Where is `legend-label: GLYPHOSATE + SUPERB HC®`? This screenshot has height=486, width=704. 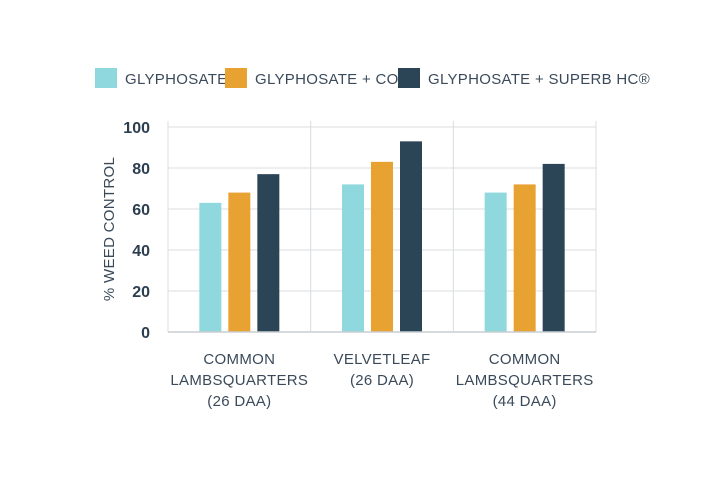
legend-label: GLYPHOSATE + SUPERB HC® is located at coordinates (539, 79).